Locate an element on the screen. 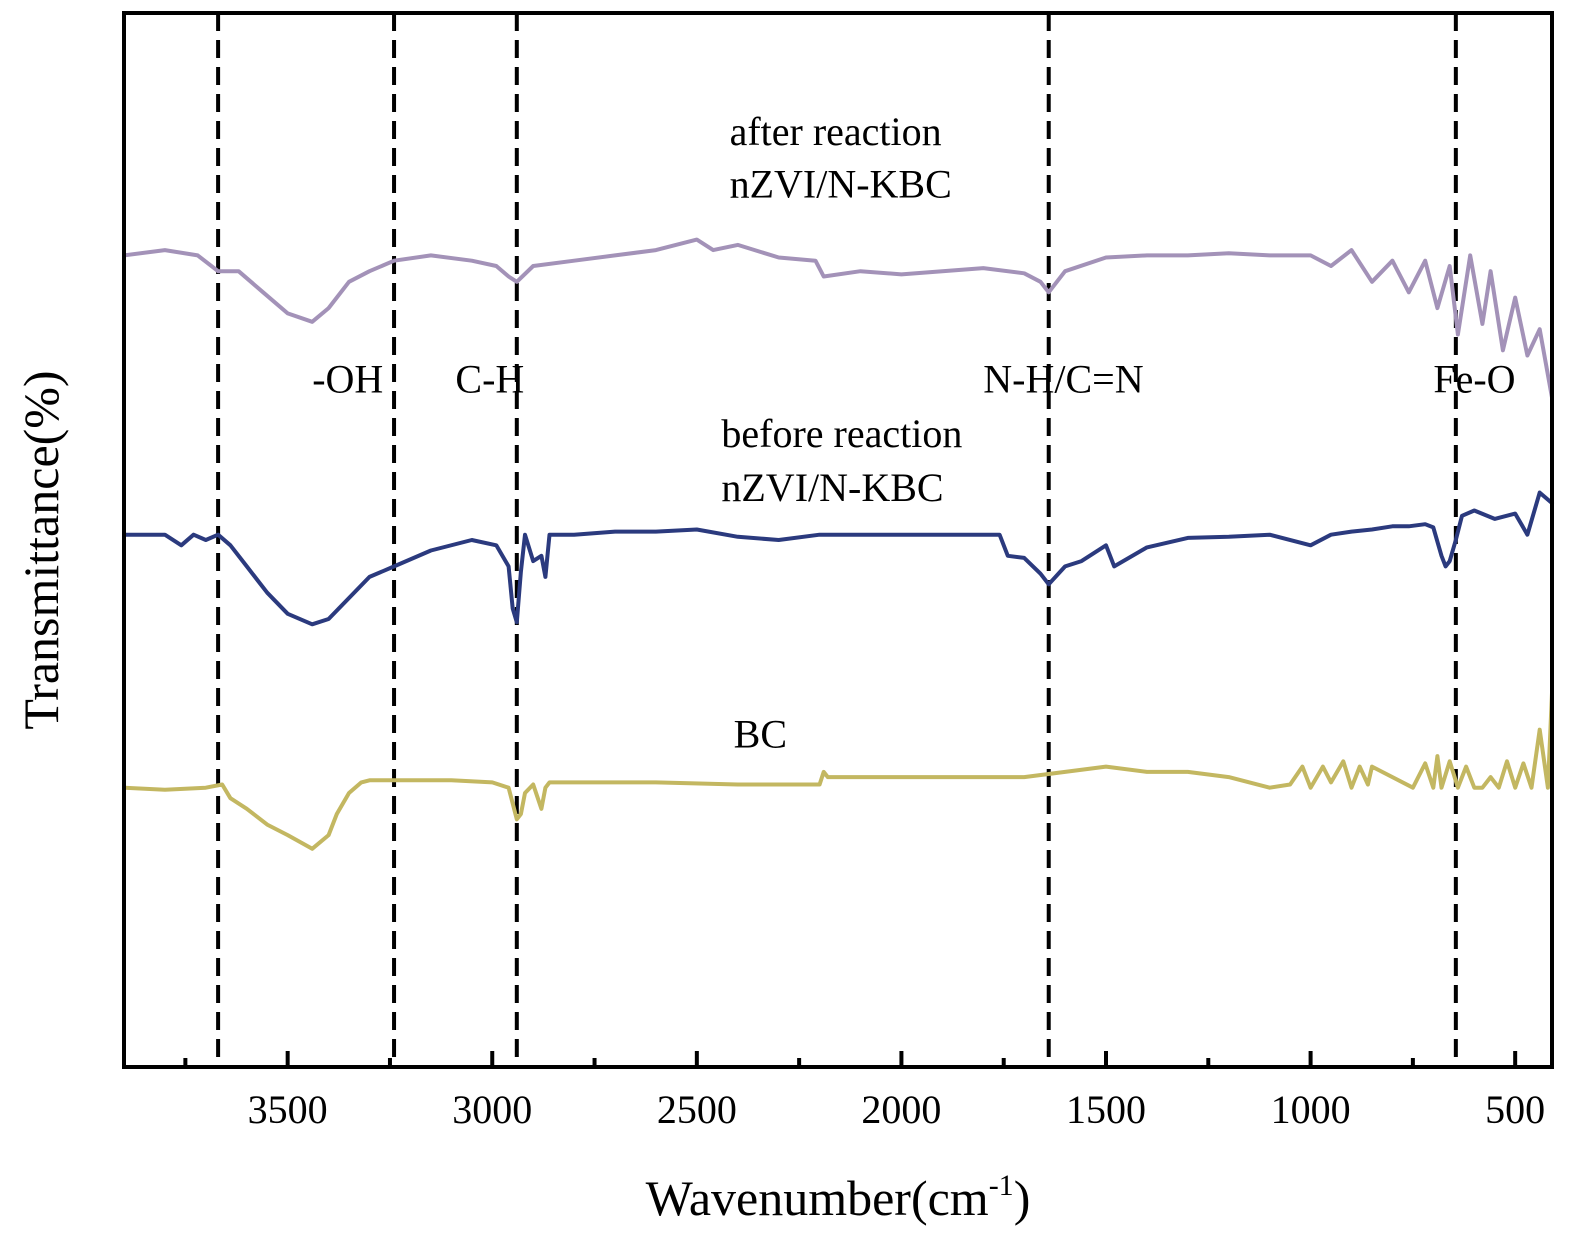 Image resolution: width=1571 pixels, height=1233 pixels. band-labels: -OH C-H N-H/C=N Fe-O is located at coordinates (913, 378).